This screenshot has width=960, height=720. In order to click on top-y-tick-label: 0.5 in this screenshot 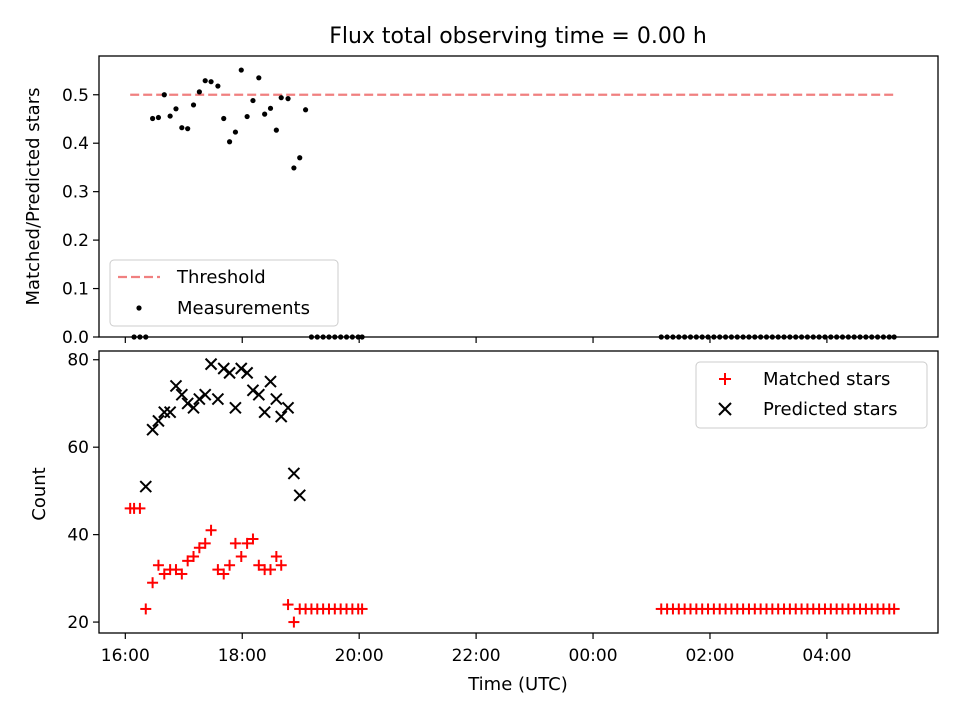, I will do `click(75, 96)`.